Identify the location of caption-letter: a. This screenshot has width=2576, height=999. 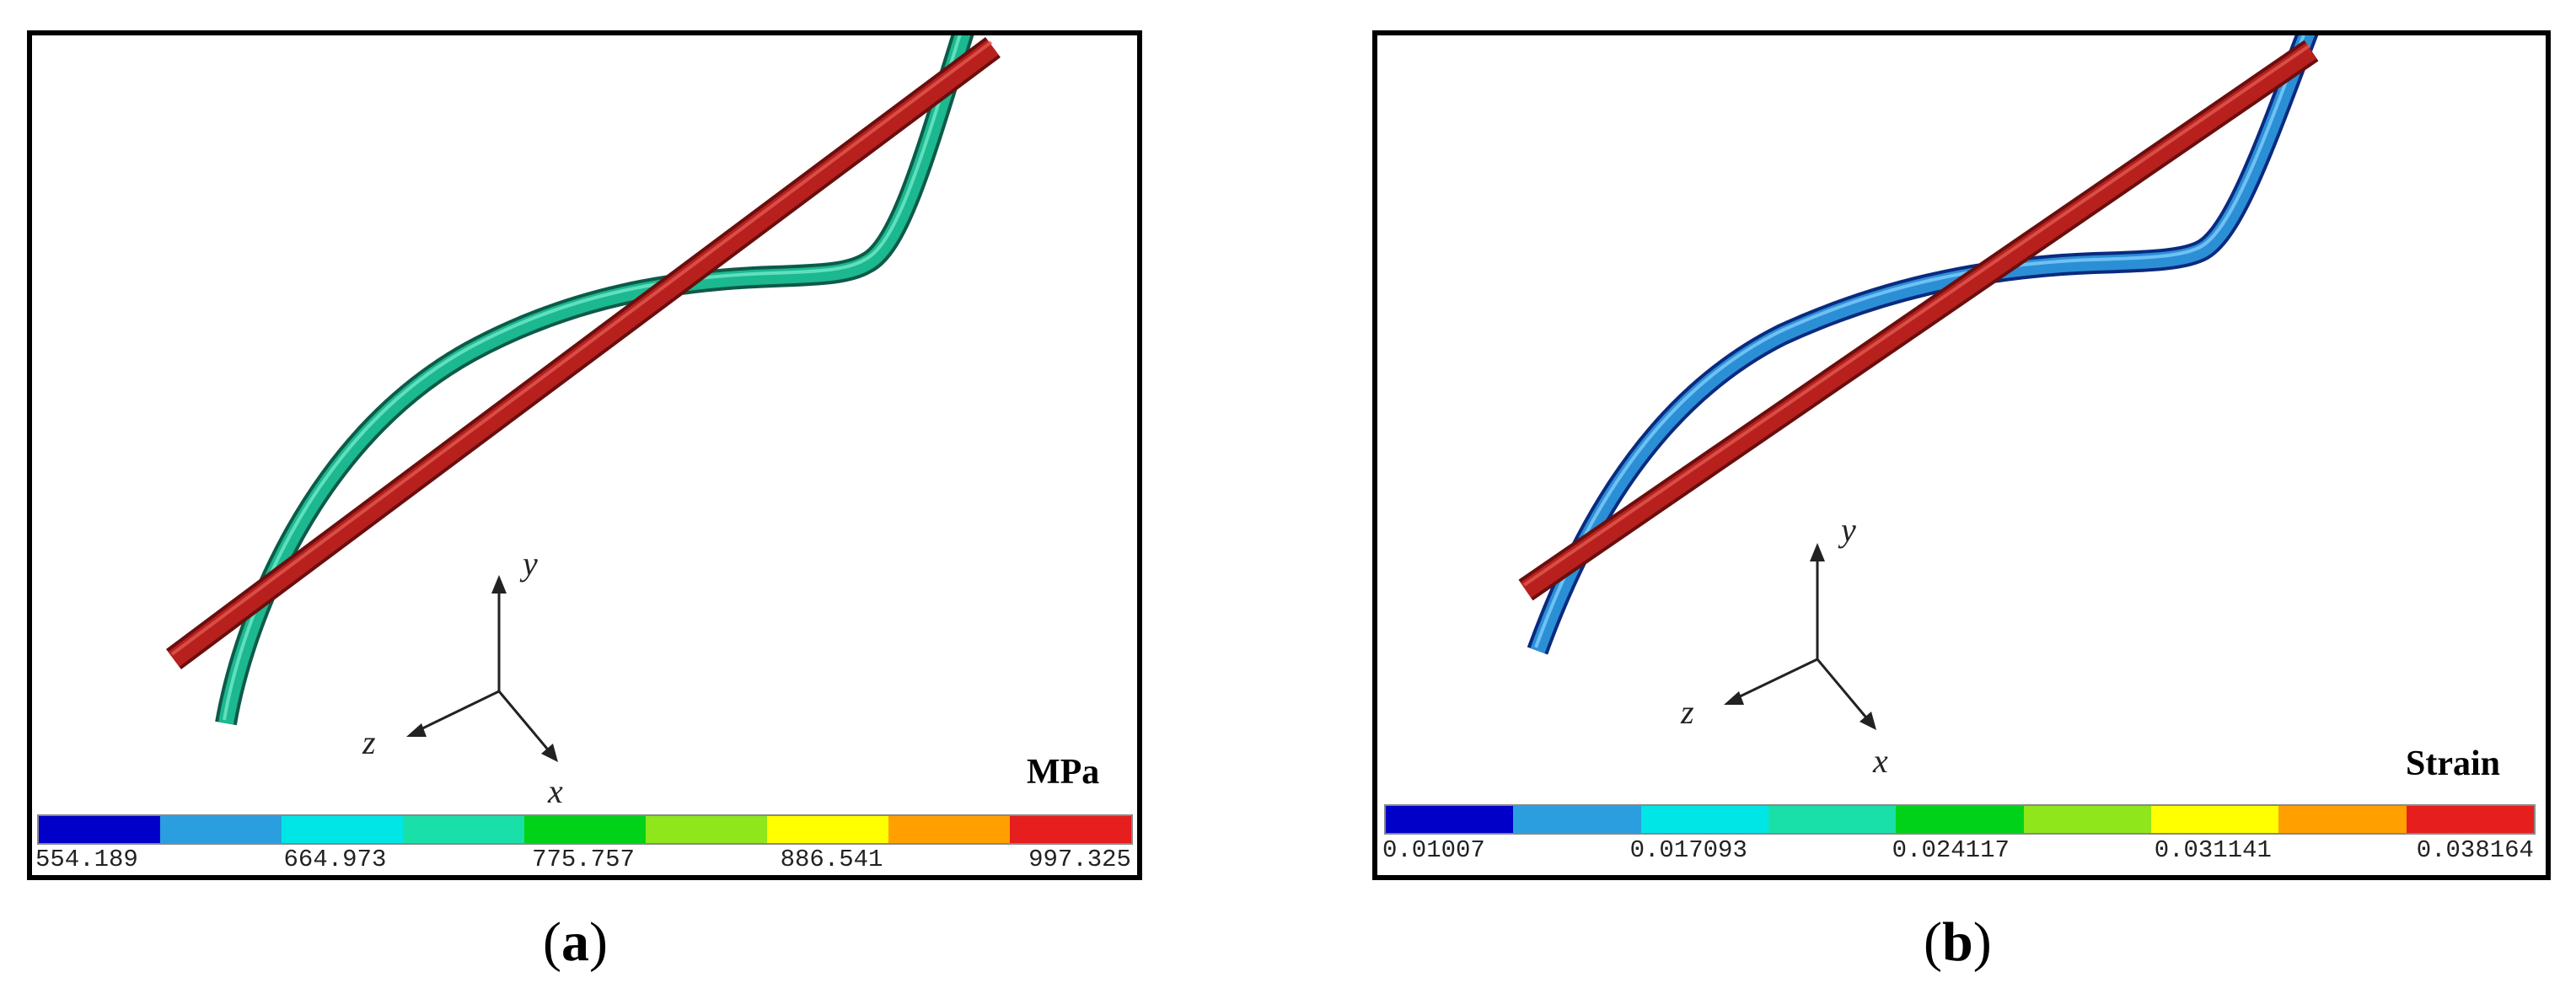
(575, 942).